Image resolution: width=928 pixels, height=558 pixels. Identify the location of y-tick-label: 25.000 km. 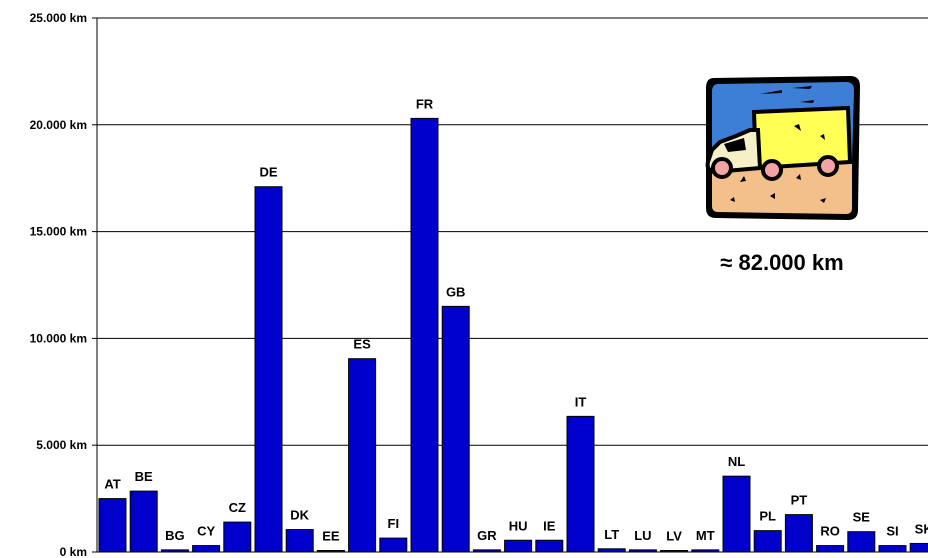
(58, 18).